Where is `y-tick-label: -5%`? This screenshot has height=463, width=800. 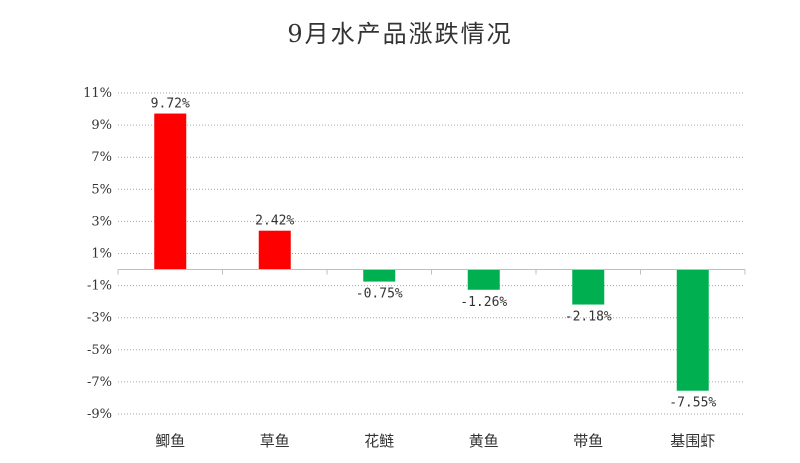 y-tick-label: -5% is located at coordinates (99, 350).